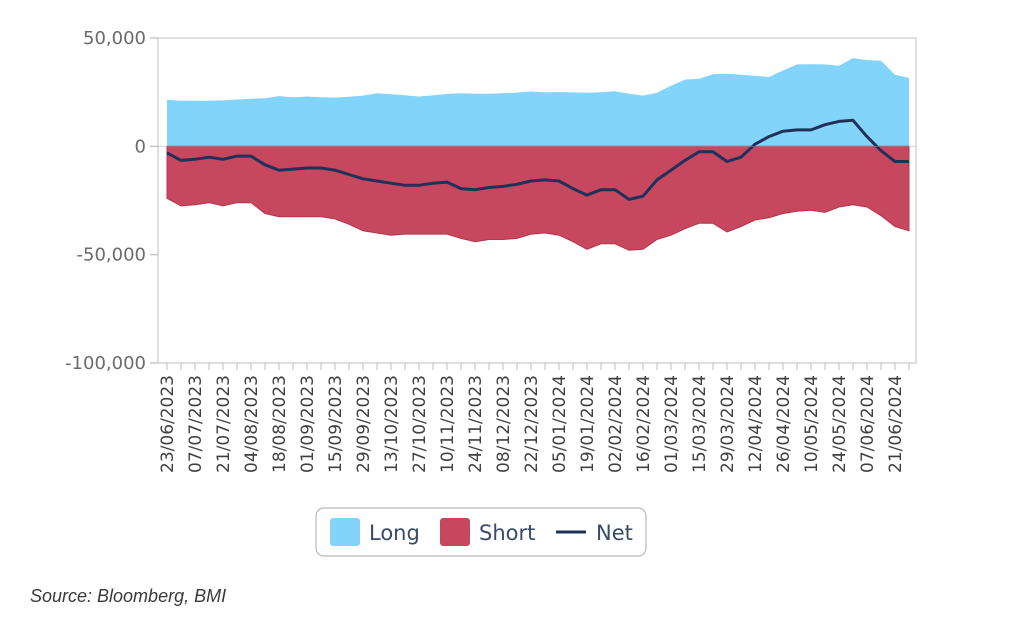 This screenshot has height=644, width=1024. I want to click on x-tick-label: 24/05/2024, so click(840, 424).